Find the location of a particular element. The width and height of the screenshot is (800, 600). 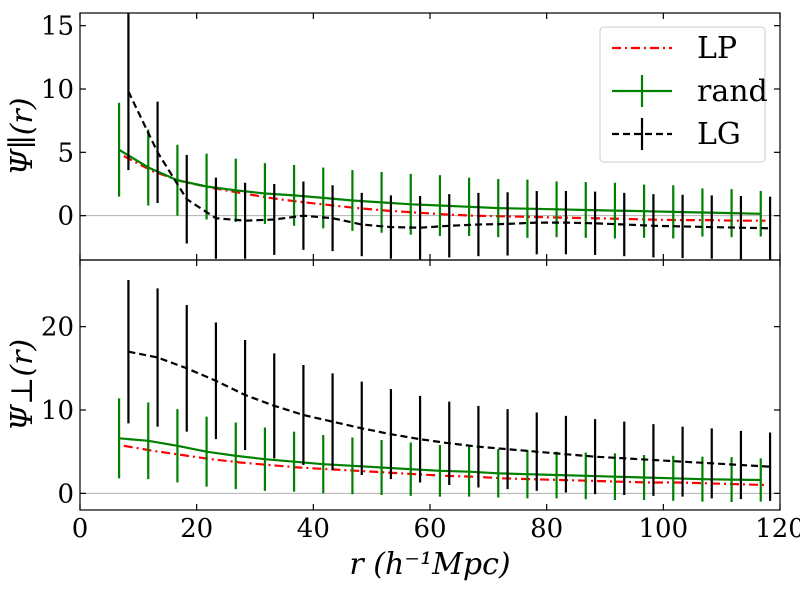

x-tick-label: 0 is located at coordinates (80, 529).